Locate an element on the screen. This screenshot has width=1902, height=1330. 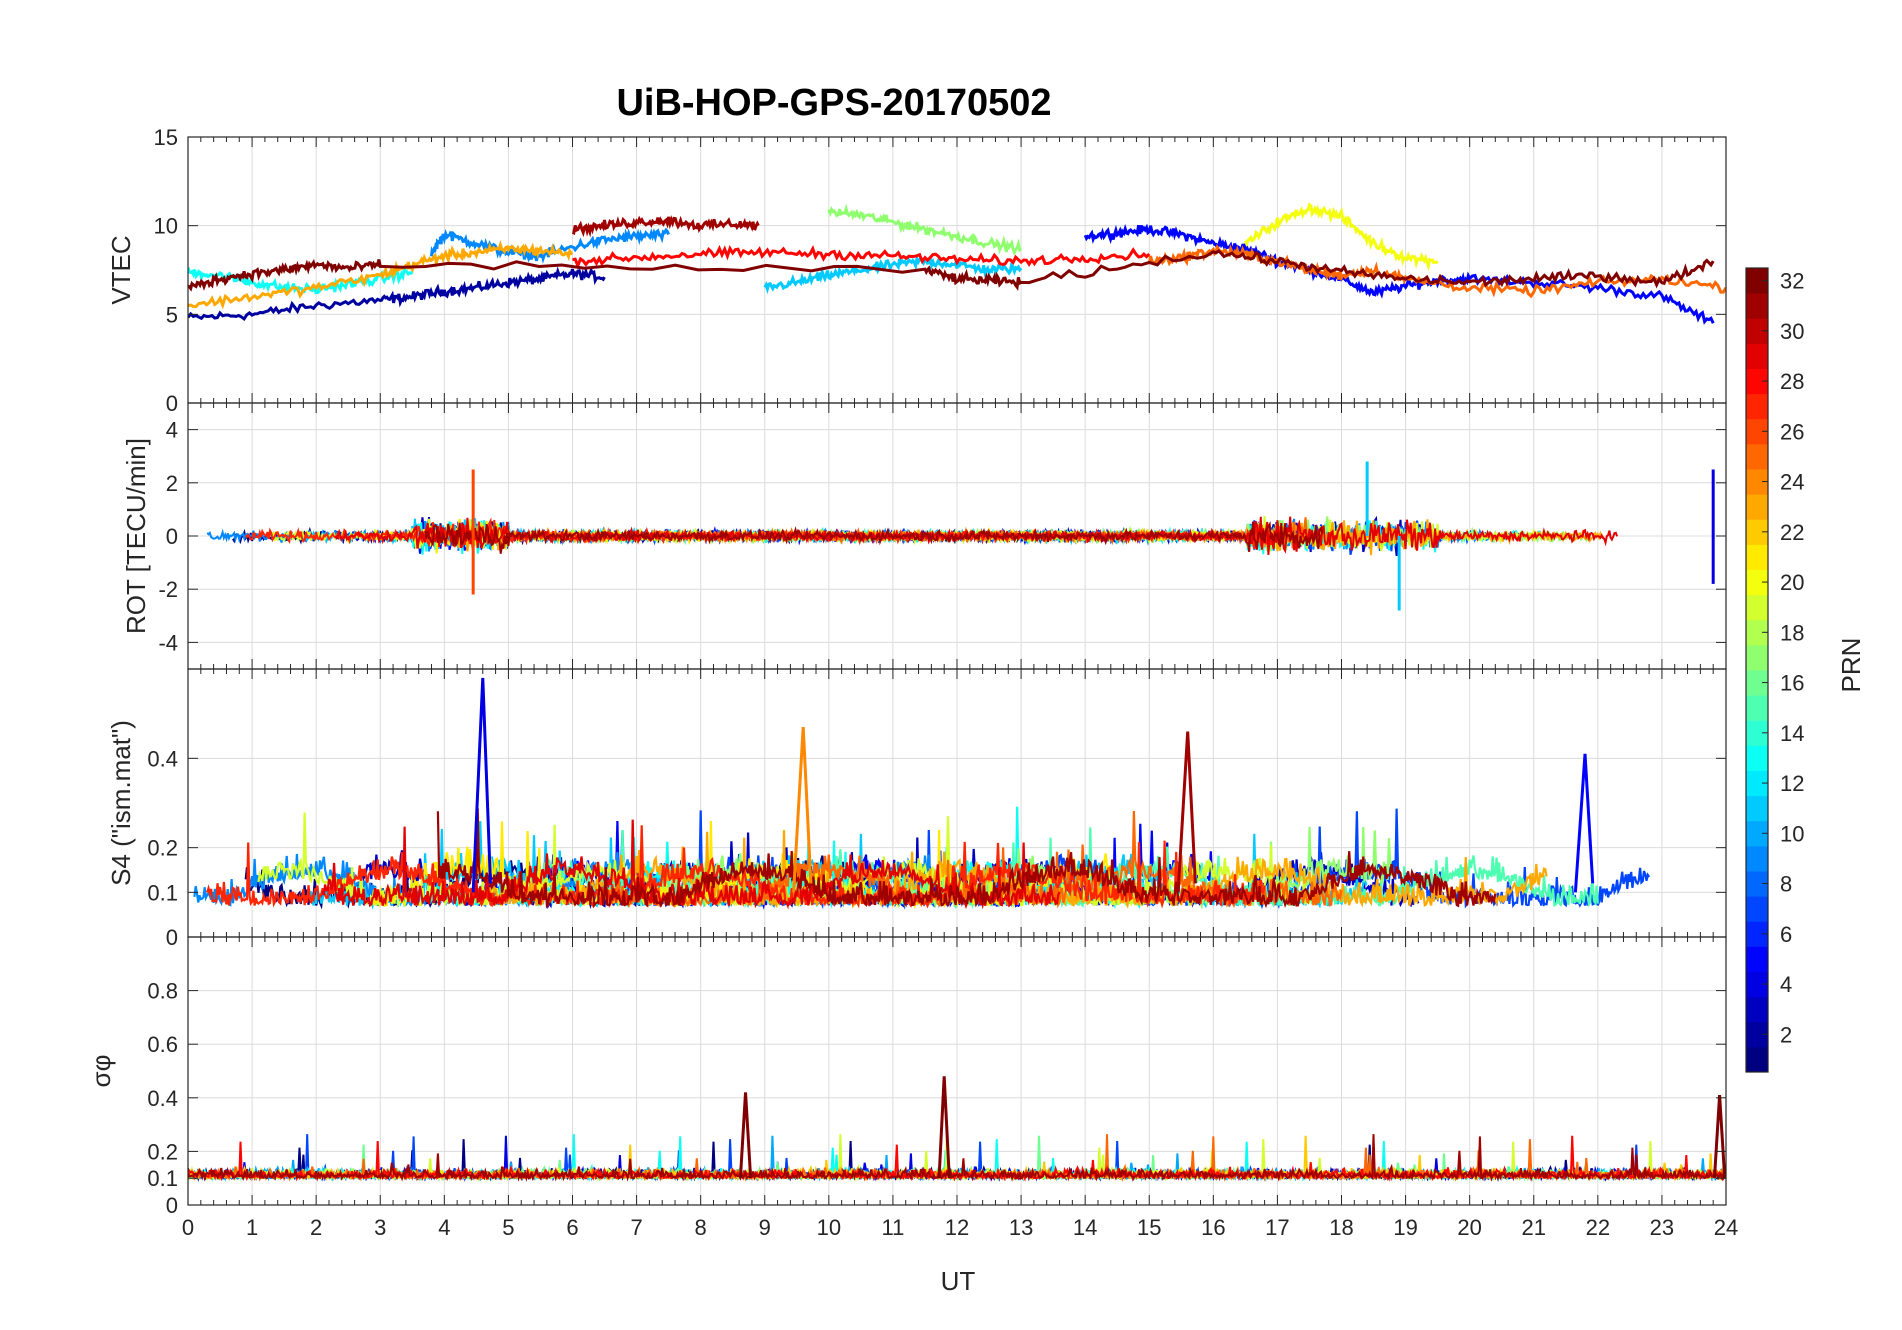
data-group-sigma is located at coordinates (957, 1129).